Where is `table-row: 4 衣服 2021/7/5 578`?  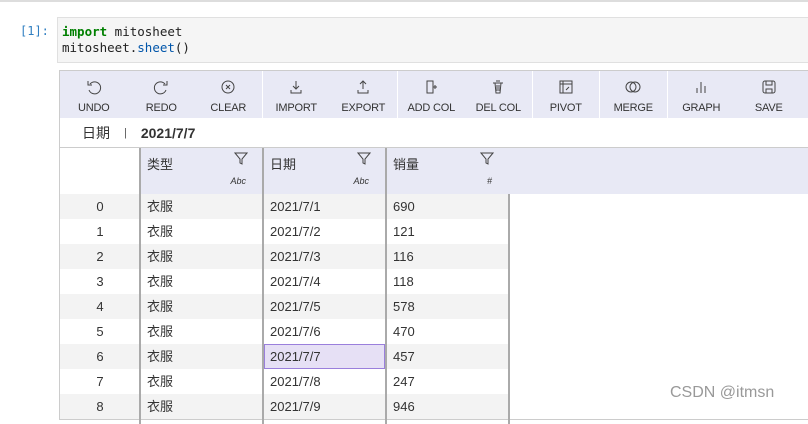 table-row: 4 衣服 2021/7/5 578 is located at coordinates (434, 306).